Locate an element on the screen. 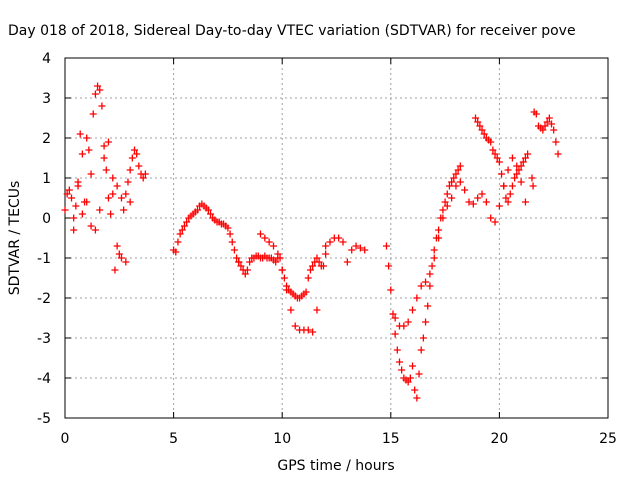 This screenshot has height=480, width=640. x-tick-label: 10 is located at coordinates (282, 439).